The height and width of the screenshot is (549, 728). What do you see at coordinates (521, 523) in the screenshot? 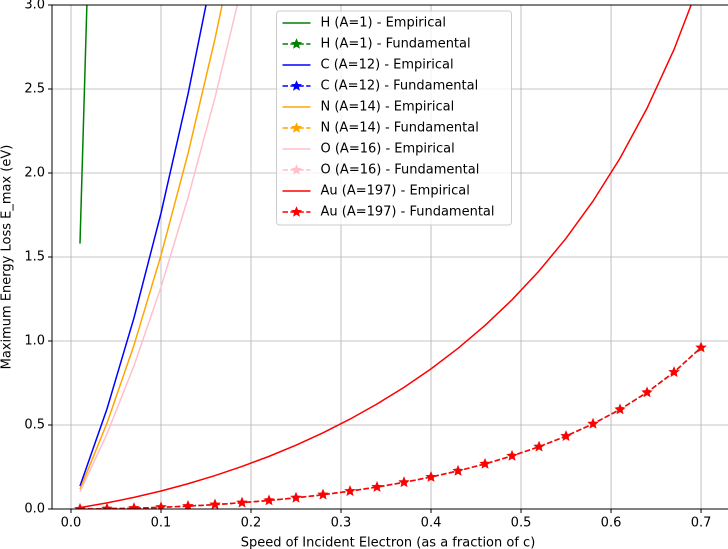
I see `x-tick-label: 0.5` at bounding box center [521, 523].